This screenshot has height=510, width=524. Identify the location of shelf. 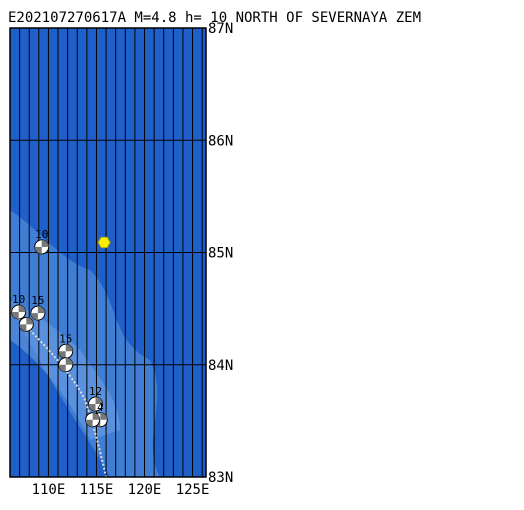
(85, 343).